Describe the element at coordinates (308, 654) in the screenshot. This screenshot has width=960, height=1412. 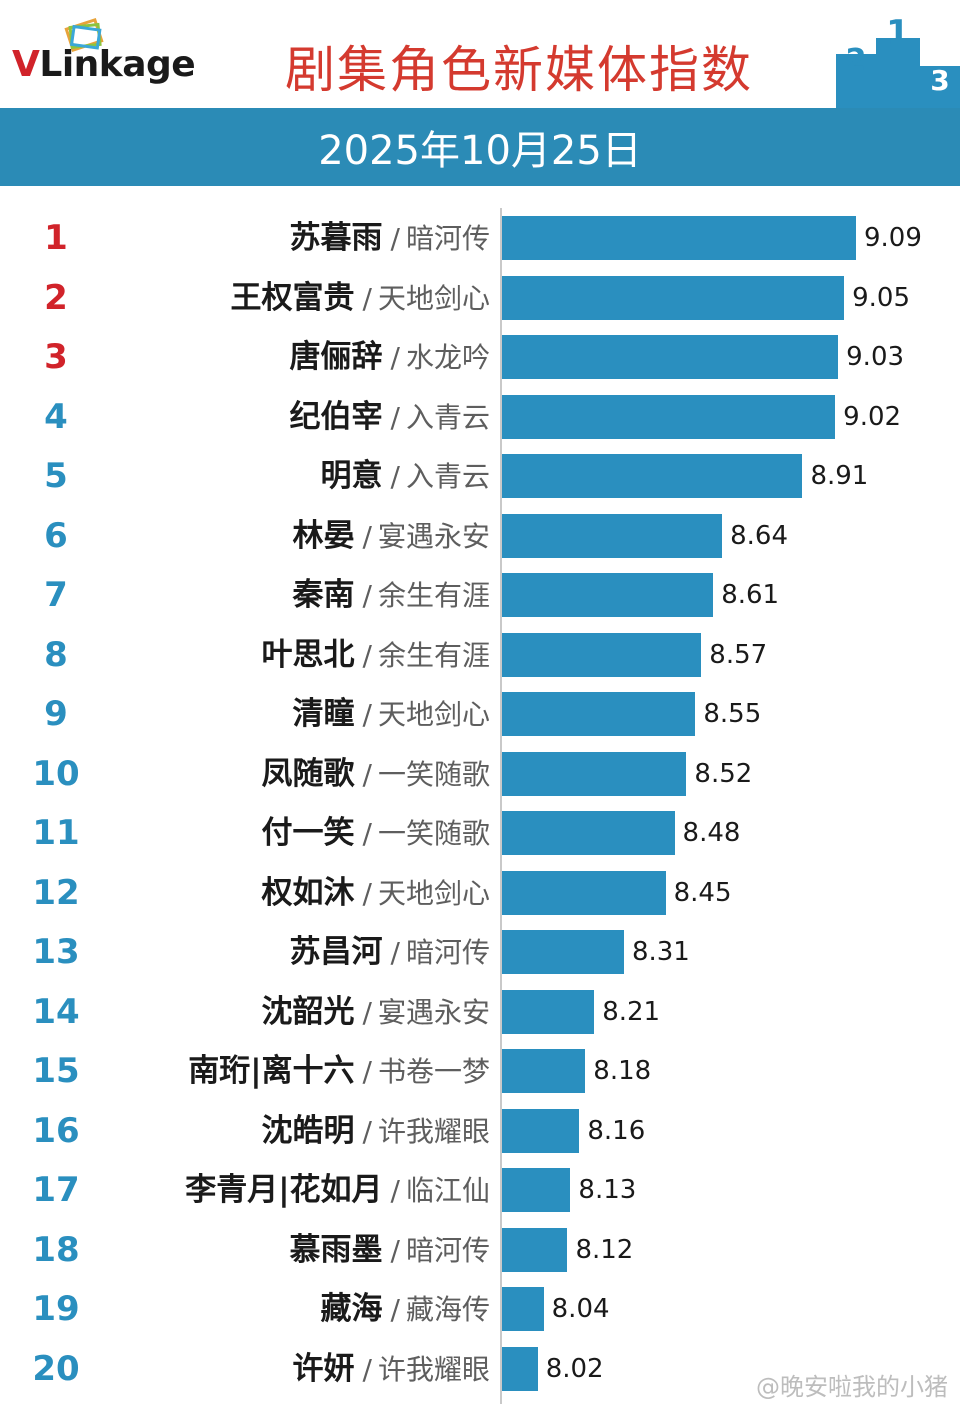
I see `role-name: 叶思北` at that location.